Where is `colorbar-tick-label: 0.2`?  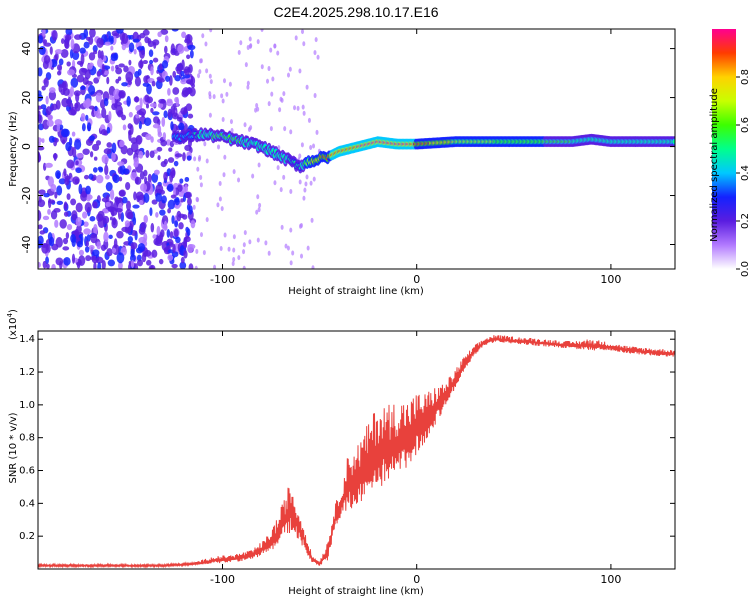
colorbar-tick-label: 0.2 is located at coordinates (745, 221).